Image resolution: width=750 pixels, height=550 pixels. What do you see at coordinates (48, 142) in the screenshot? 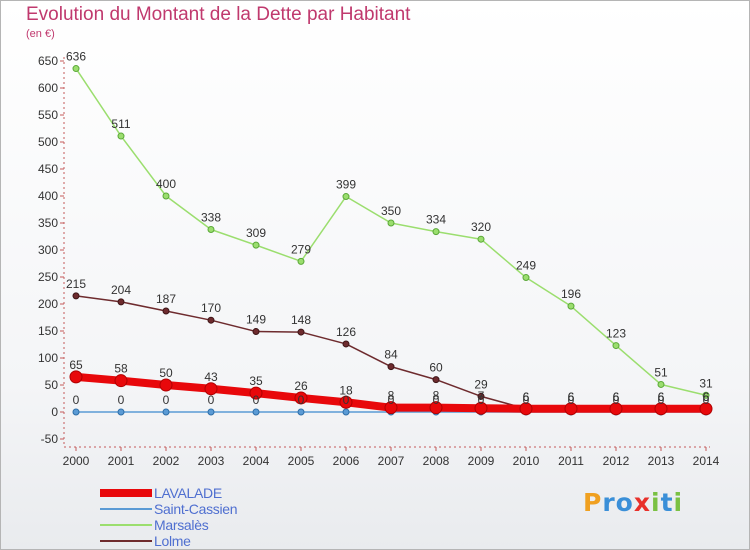
I see `y-tick-label: 500` at bounding box center [48, 142].